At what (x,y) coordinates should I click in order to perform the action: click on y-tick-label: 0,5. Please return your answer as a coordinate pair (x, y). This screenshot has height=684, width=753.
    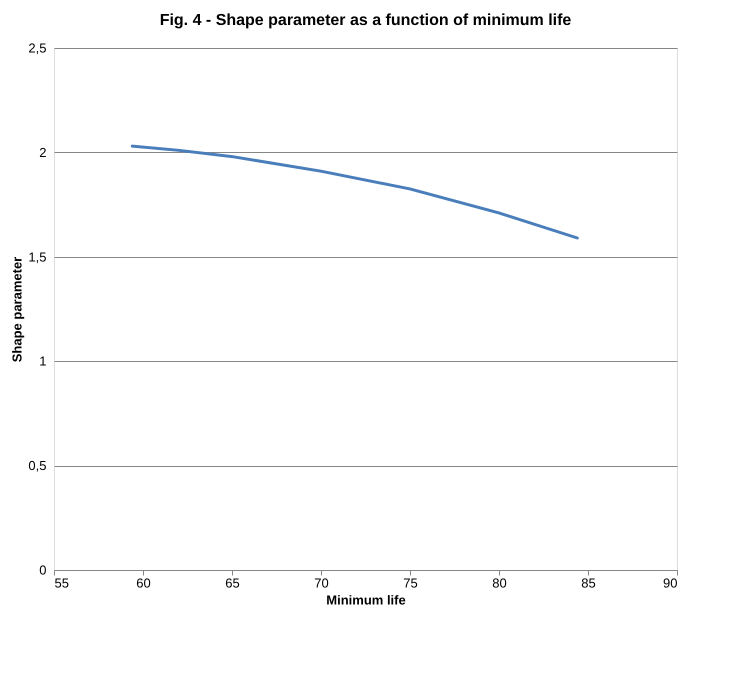
    Looking at the image, I should click on (37, 466).